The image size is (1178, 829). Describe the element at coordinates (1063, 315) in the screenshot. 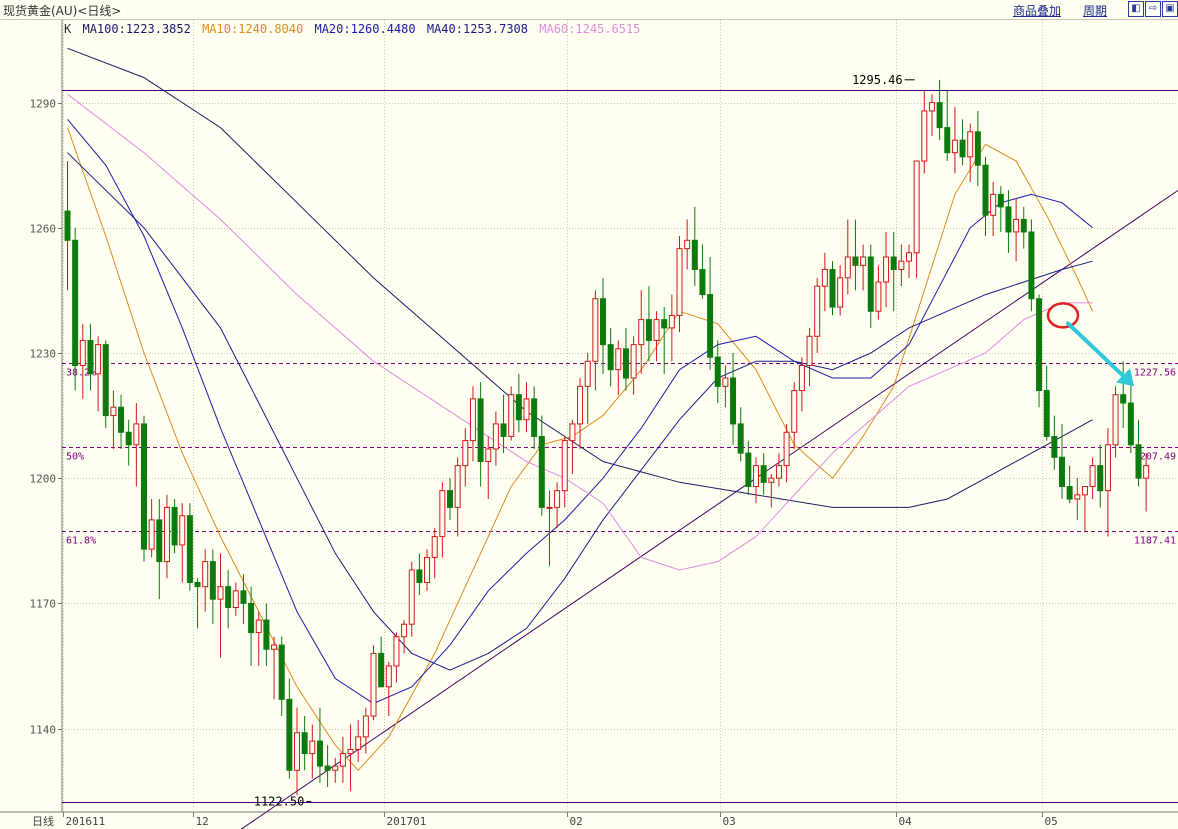

I see `highlight-circle` at that location.